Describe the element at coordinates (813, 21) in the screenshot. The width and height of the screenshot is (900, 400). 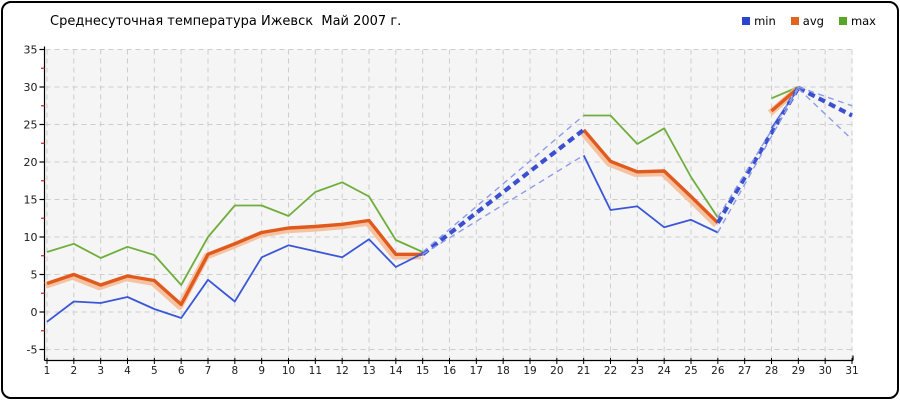
I see `legend-label-avg: avg` at that location.